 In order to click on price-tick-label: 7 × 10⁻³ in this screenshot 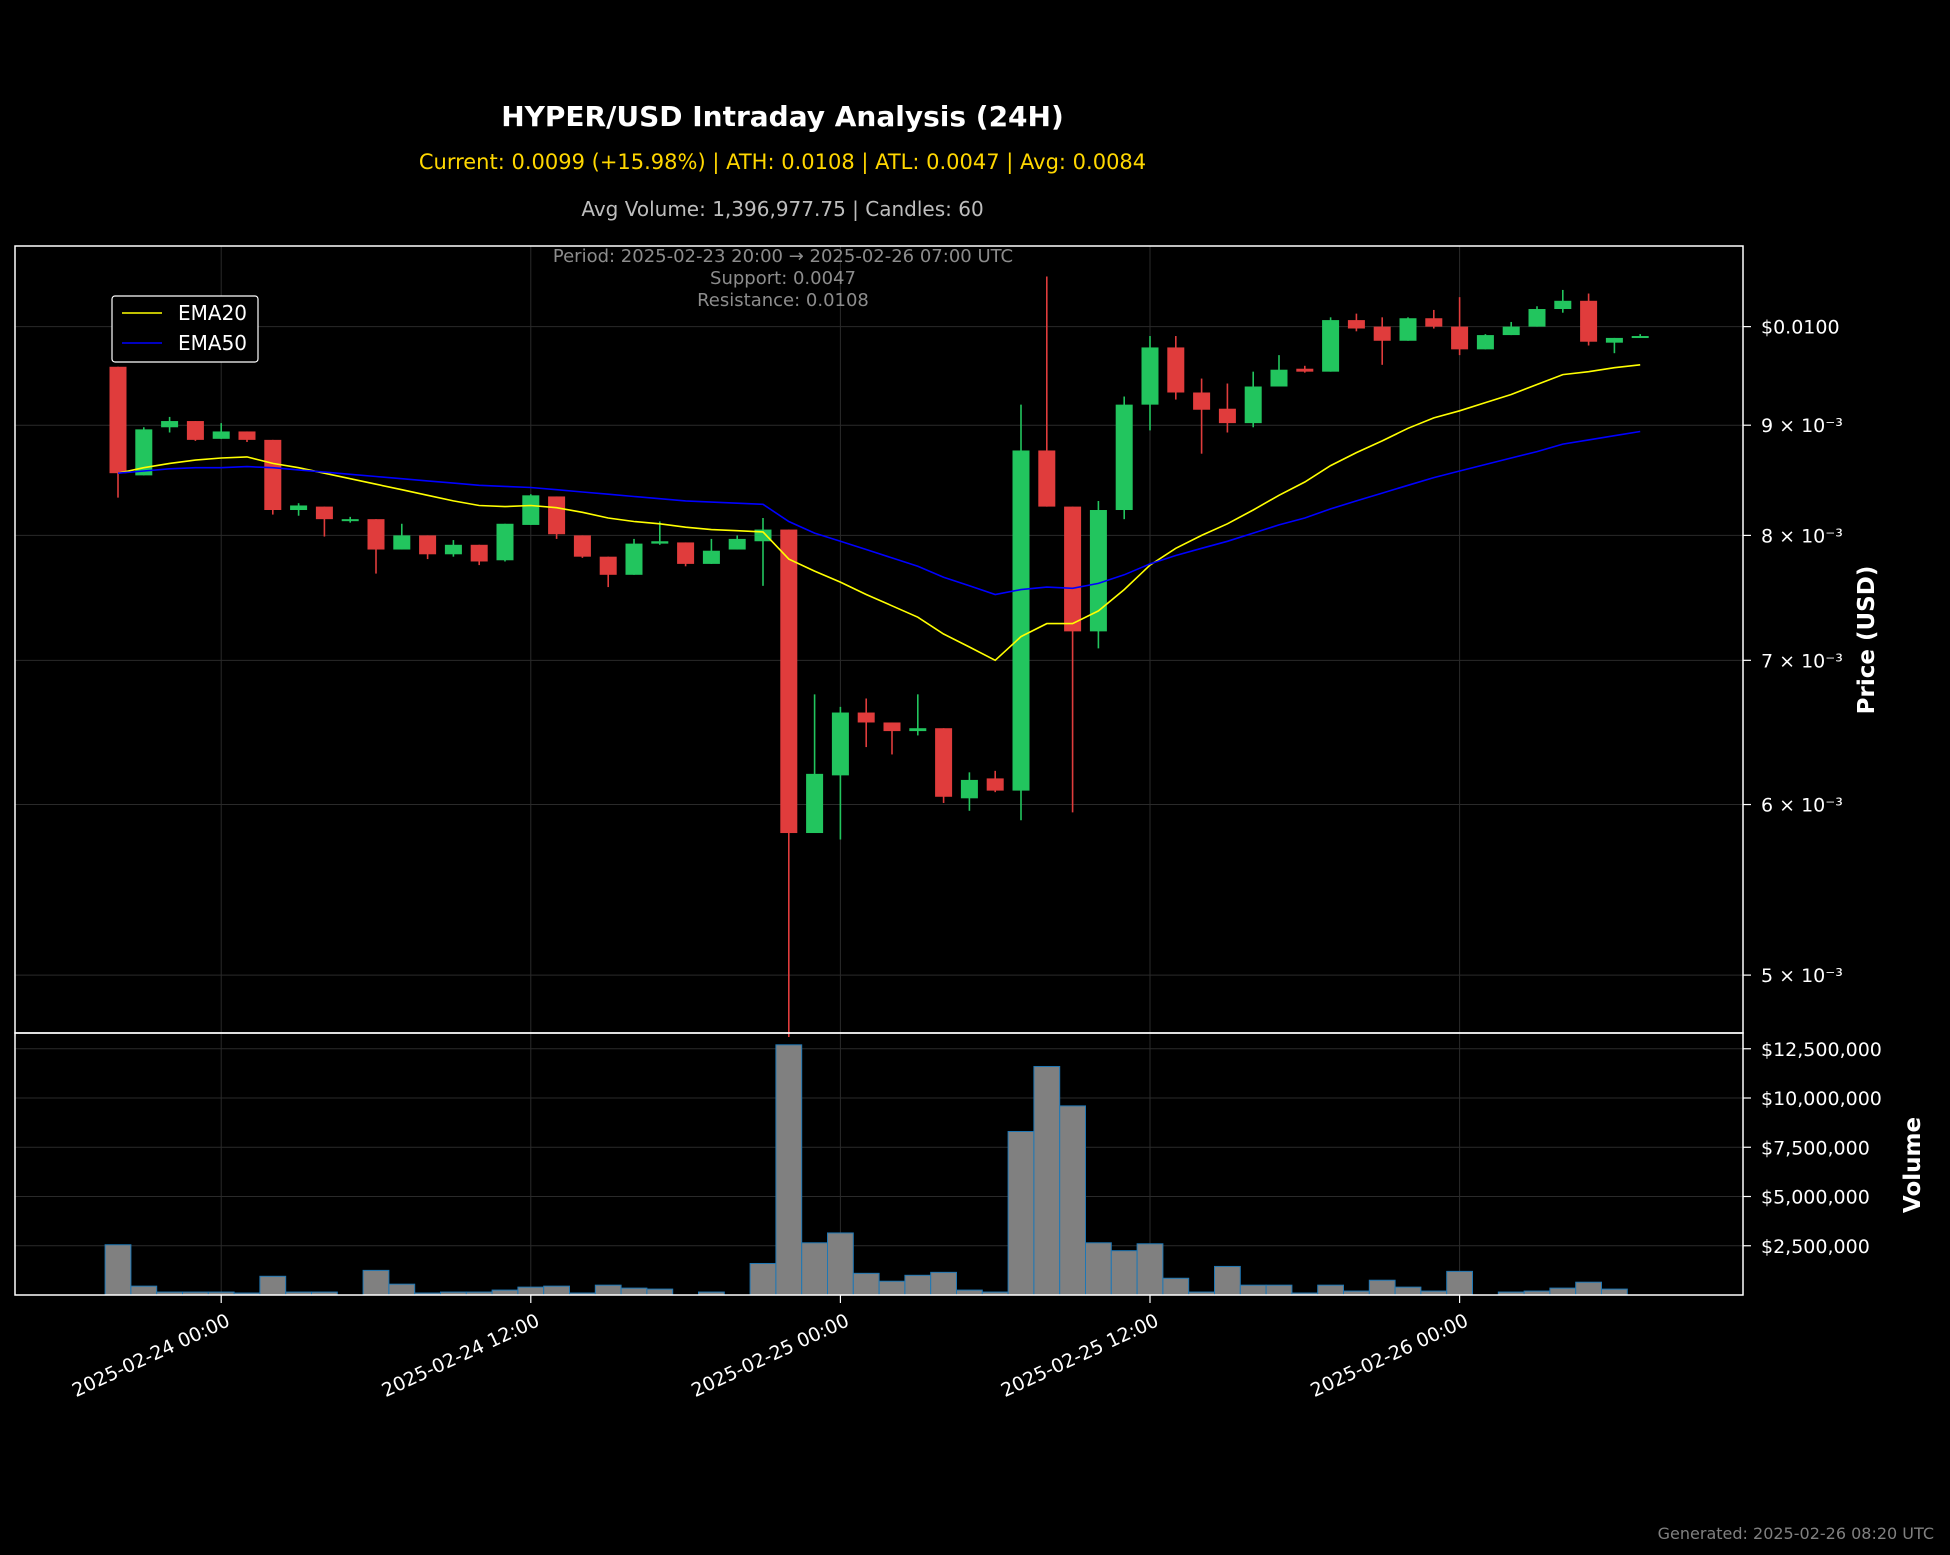, I will do `click(1802, 661)`.